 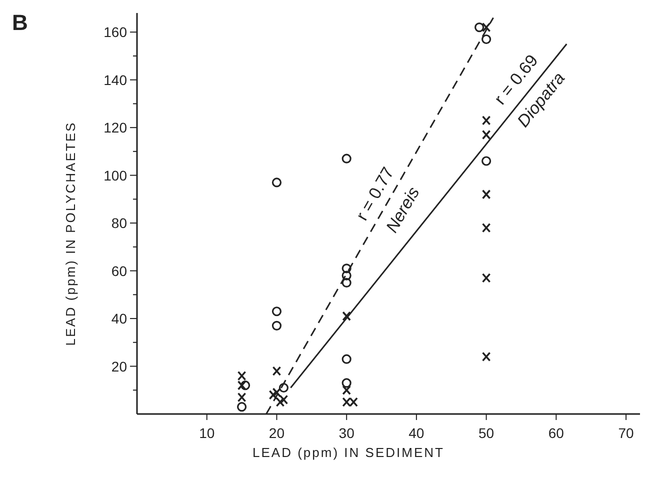 What do you see at coordinates (116, 32) in the screenshot?
I see `y-tick-label: 160` at bounding box center [116, 32].